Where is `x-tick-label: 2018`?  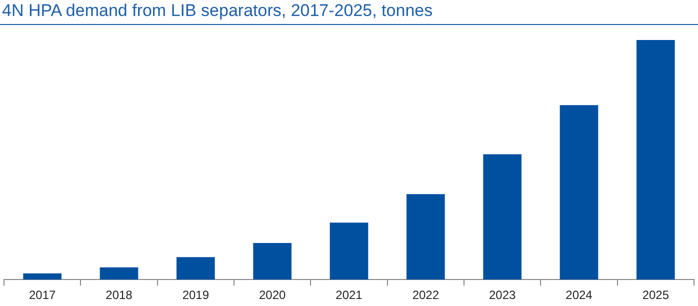 x-tick-label: 2018 is located at coordinates (119, 295).